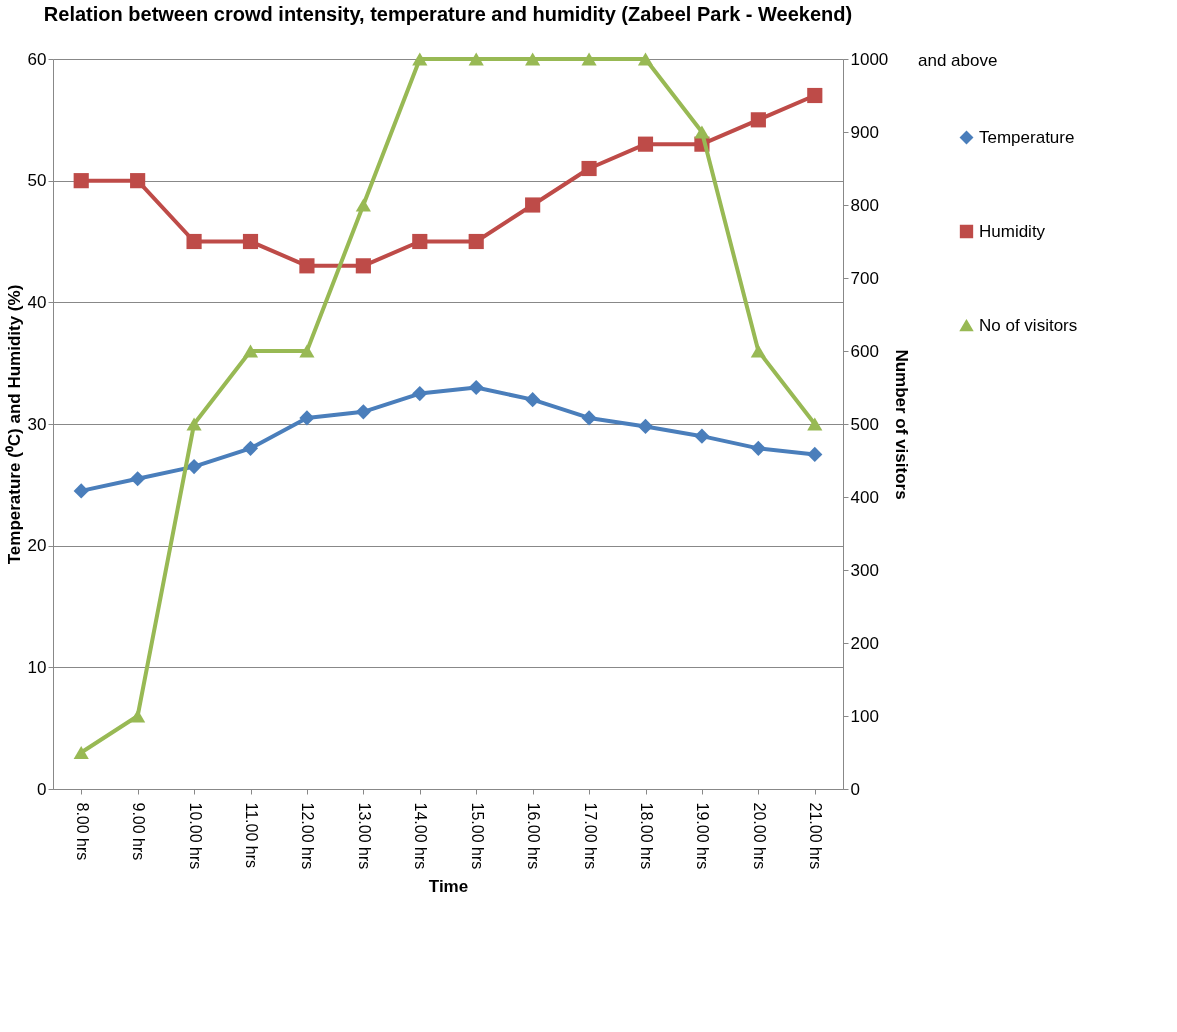  I want to click on x-tick-label: 14.00 hrs, so click(421, 836).